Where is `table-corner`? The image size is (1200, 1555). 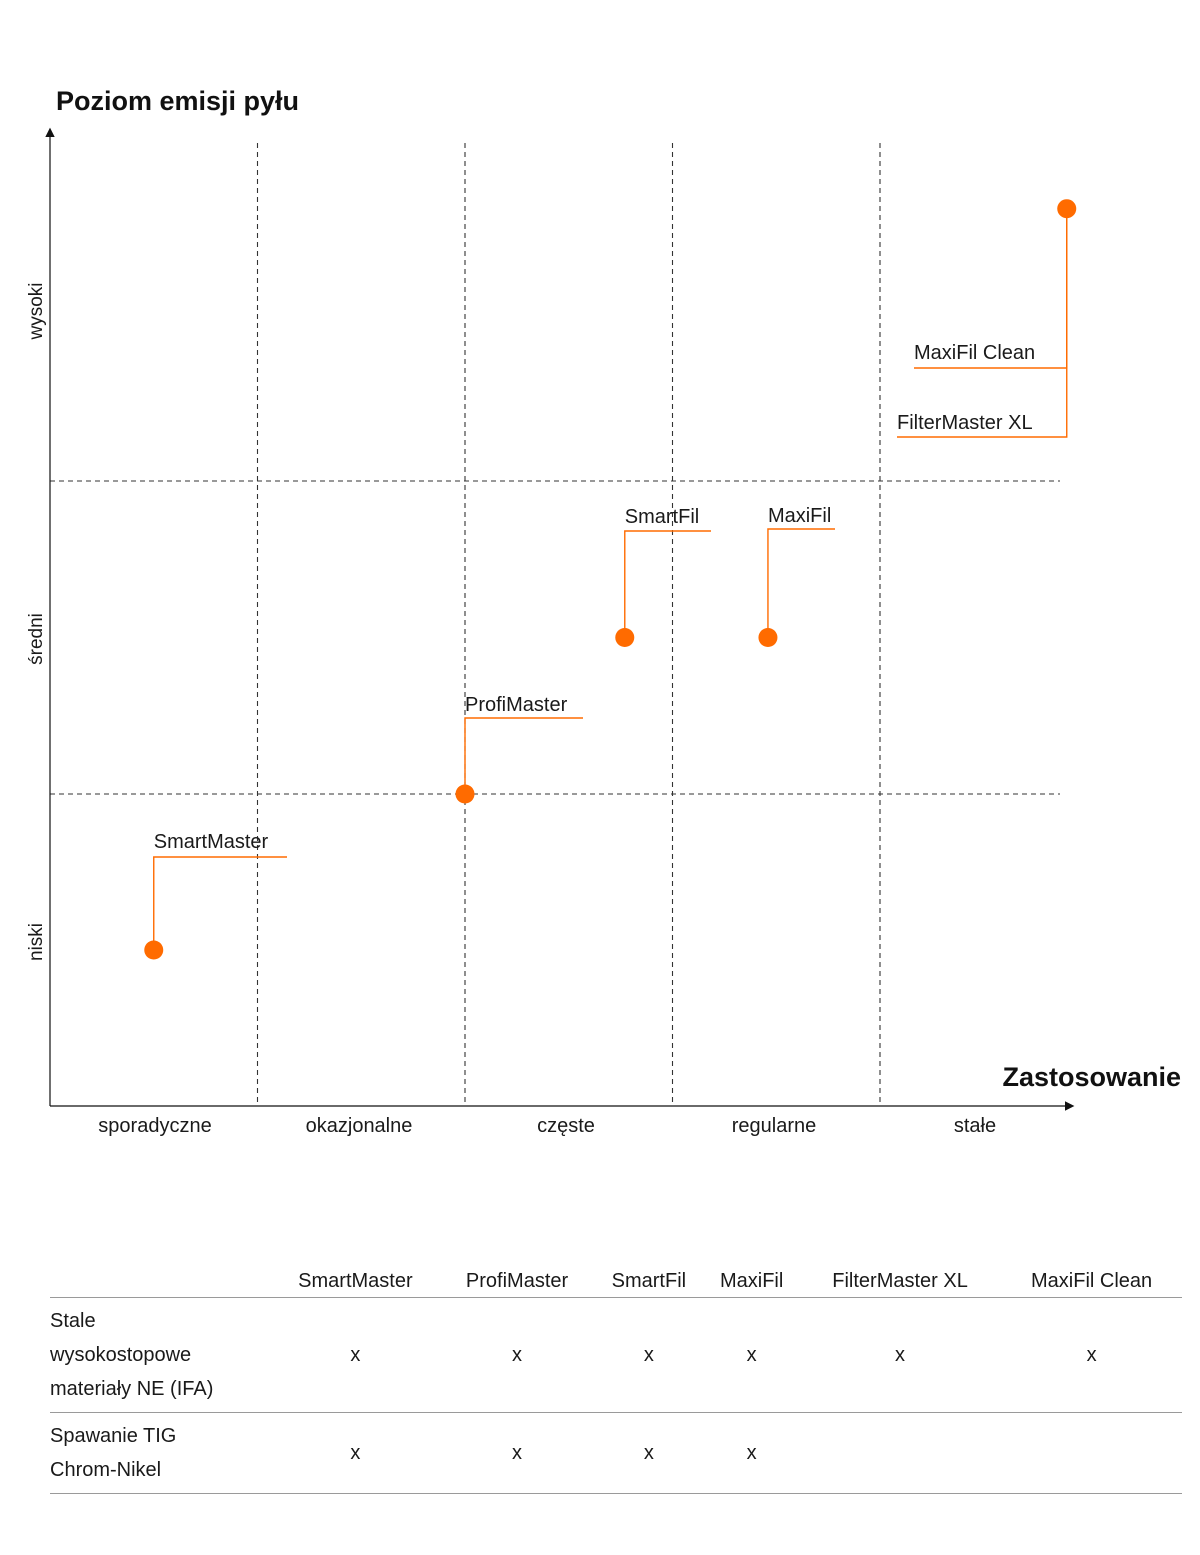
table-corner is located at coordinates (160, 1280).